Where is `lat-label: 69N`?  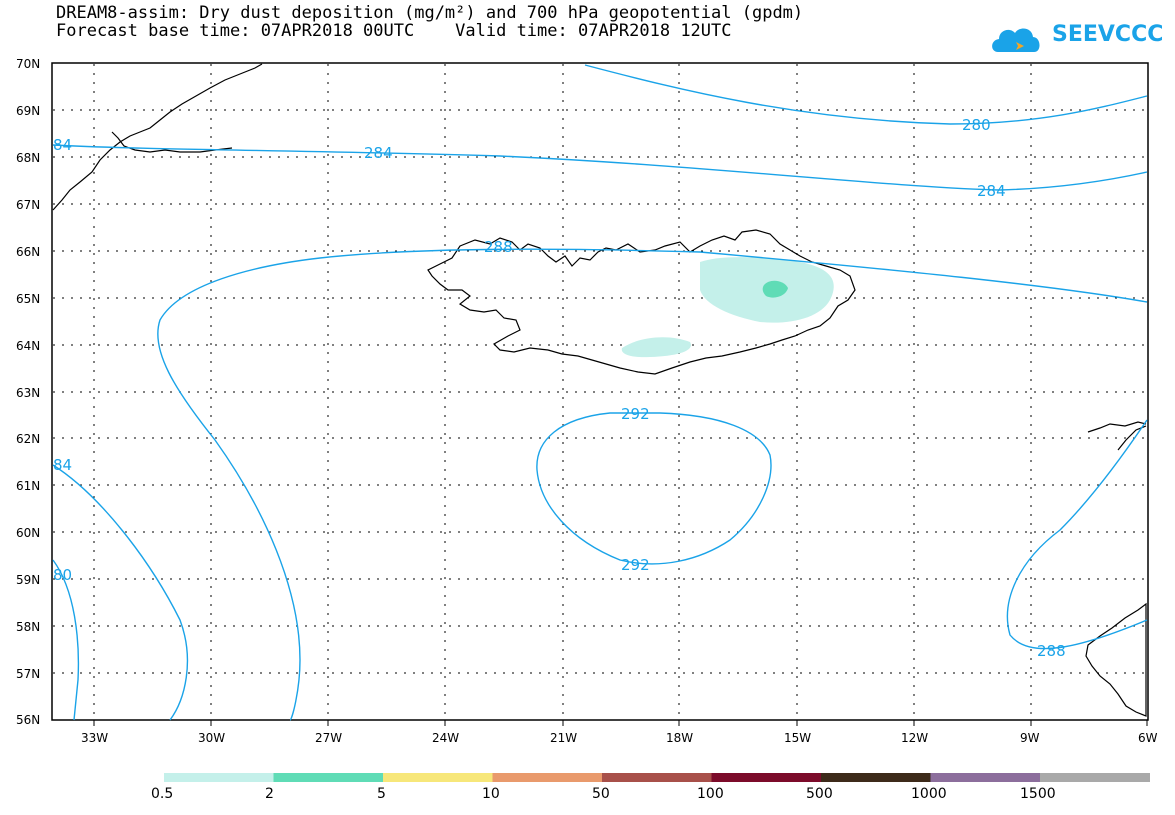 lat-label: 69N is located at coordinates (28, 111).